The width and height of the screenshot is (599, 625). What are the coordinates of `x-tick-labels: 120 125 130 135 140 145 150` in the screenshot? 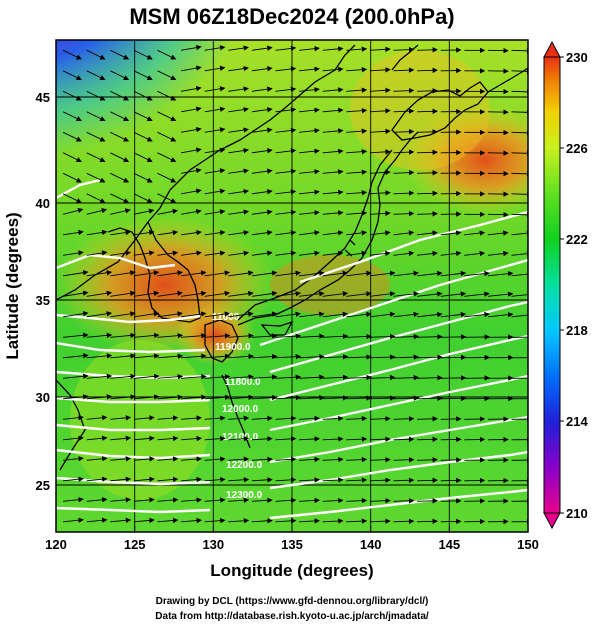 It's located at (292, 544).